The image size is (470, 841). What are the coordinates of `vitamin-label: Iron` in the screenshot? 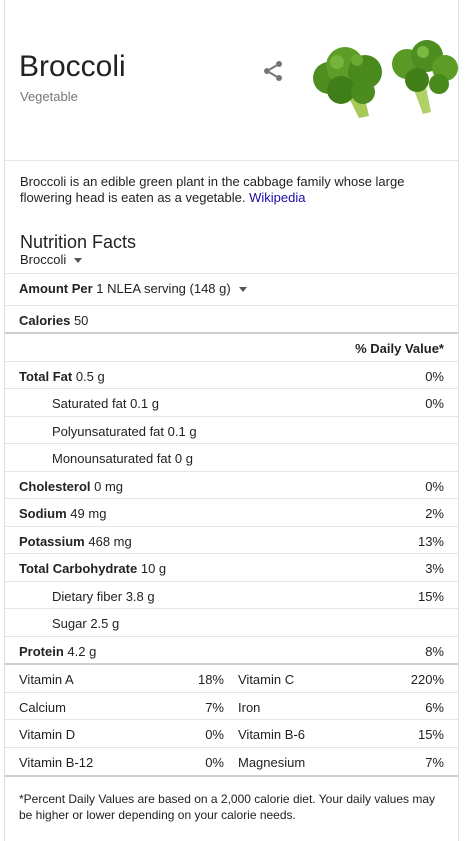 It's located at (249, 707).